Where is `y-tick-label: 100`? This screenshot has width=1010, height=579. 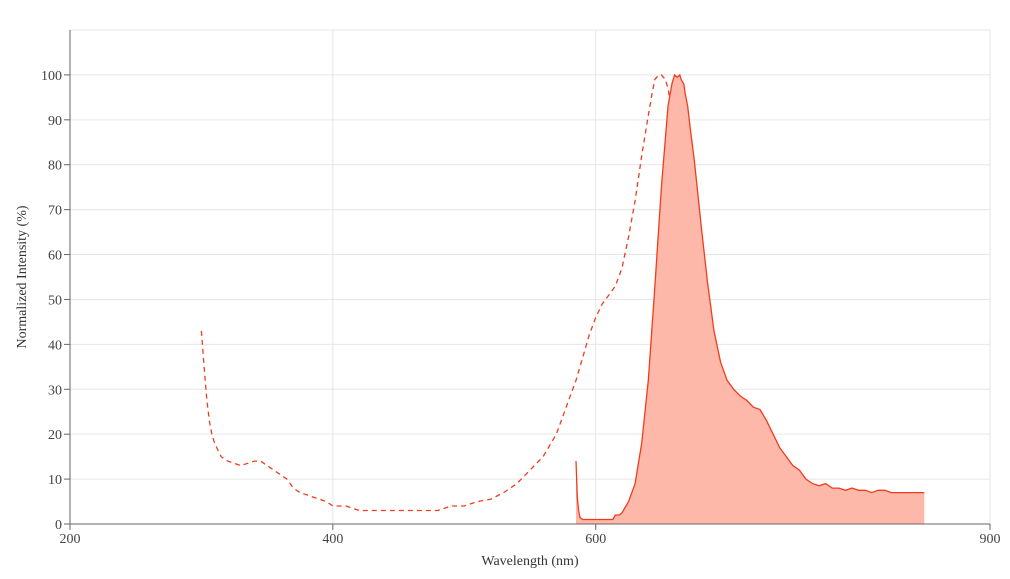 y-tick-label: 100 is located at coordinates (51, 76).